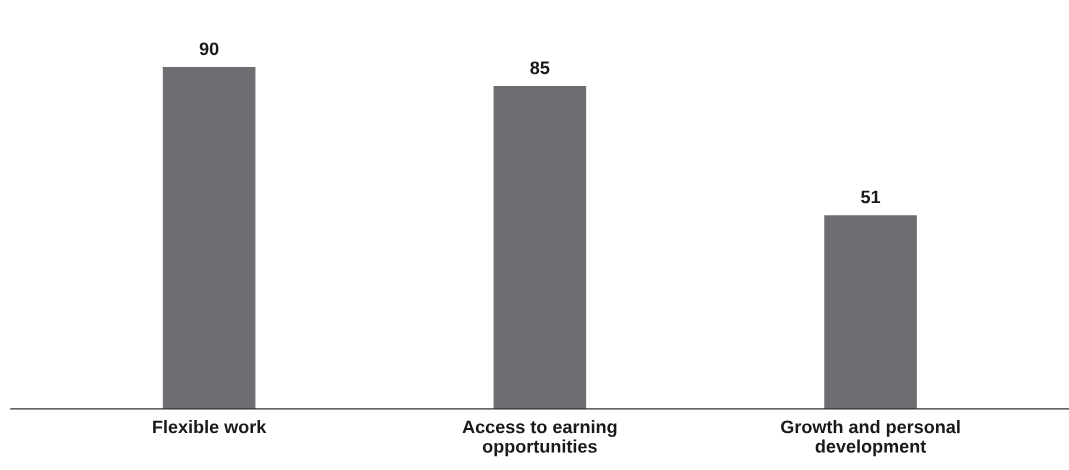 The width and height of the screenshot is (1069, 470). I want to click on x-tick-label: Access to earning opportunities, so click(539, 438).